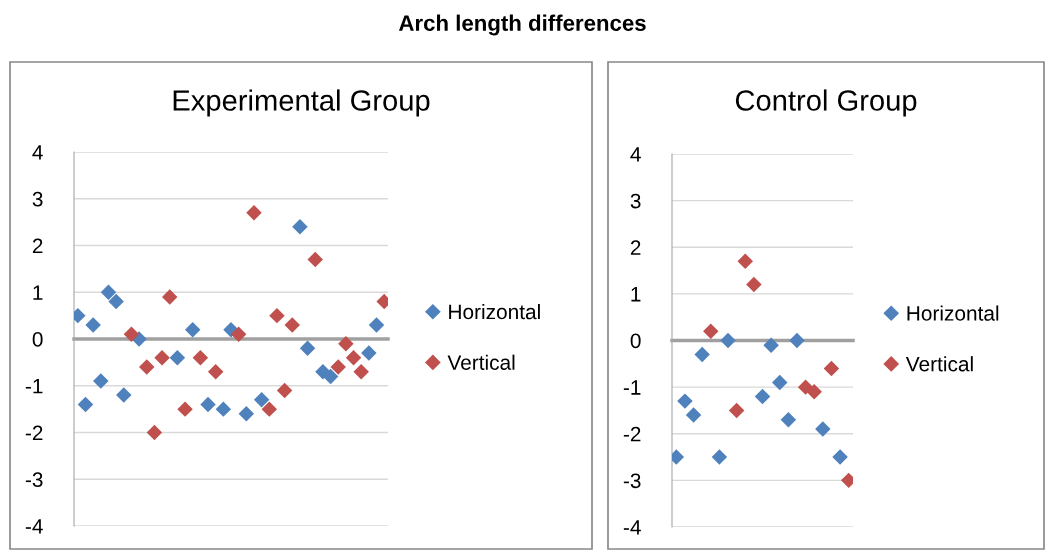 This screenshot has width=1045, height=550. I want to click on text: Arch length differences, so click(522, 25).